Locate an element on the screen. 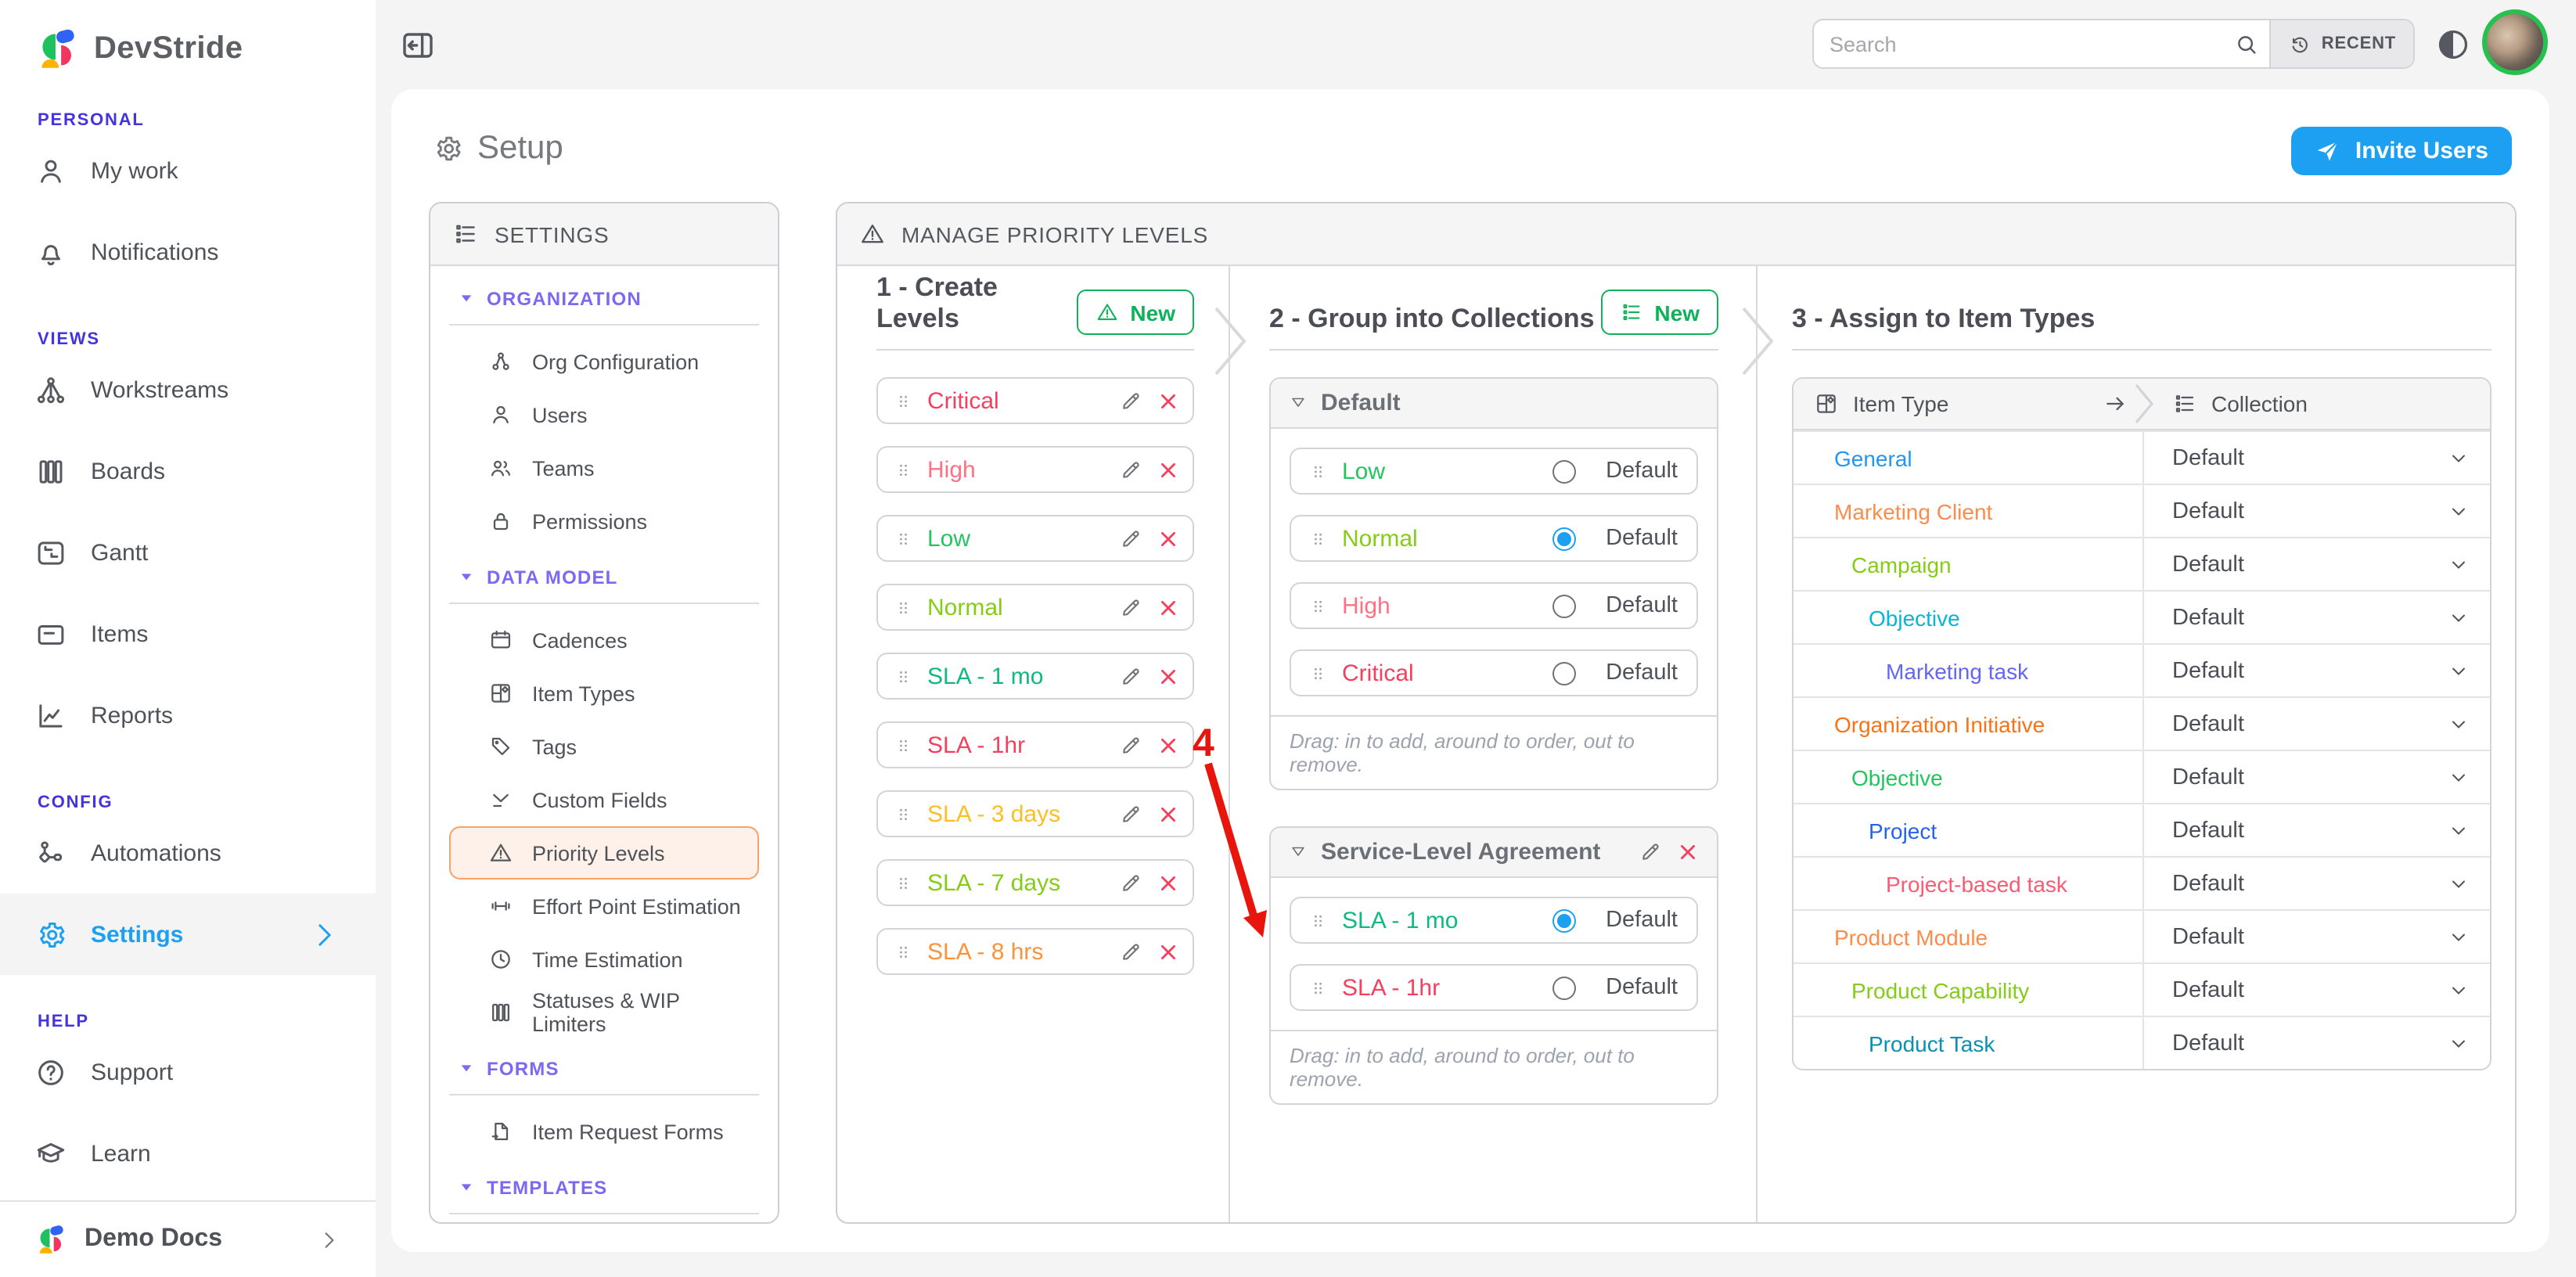 The width and height of the screenshot is (2576, 1277). user-avatar is located at coordinates (2515, 42).